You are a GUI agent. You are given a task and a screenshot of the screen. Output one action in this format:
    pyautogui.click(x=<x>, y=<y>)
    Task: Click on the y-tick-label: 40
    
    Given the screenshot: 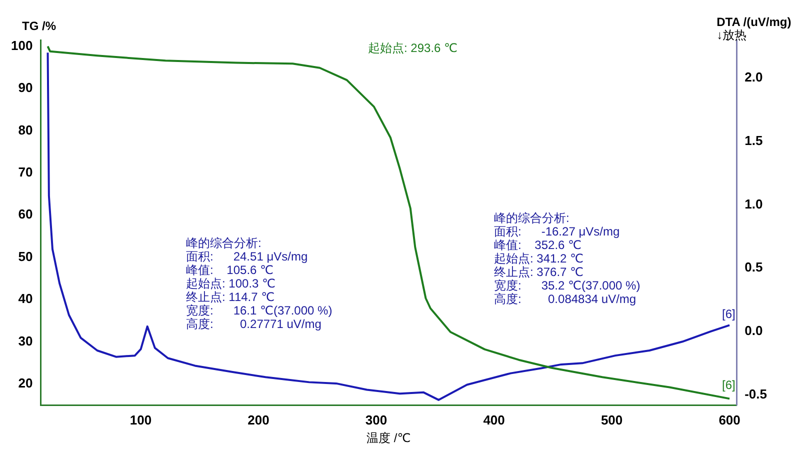 What is the action you would take?
    pyautogui.click(x=25, y=298)
    